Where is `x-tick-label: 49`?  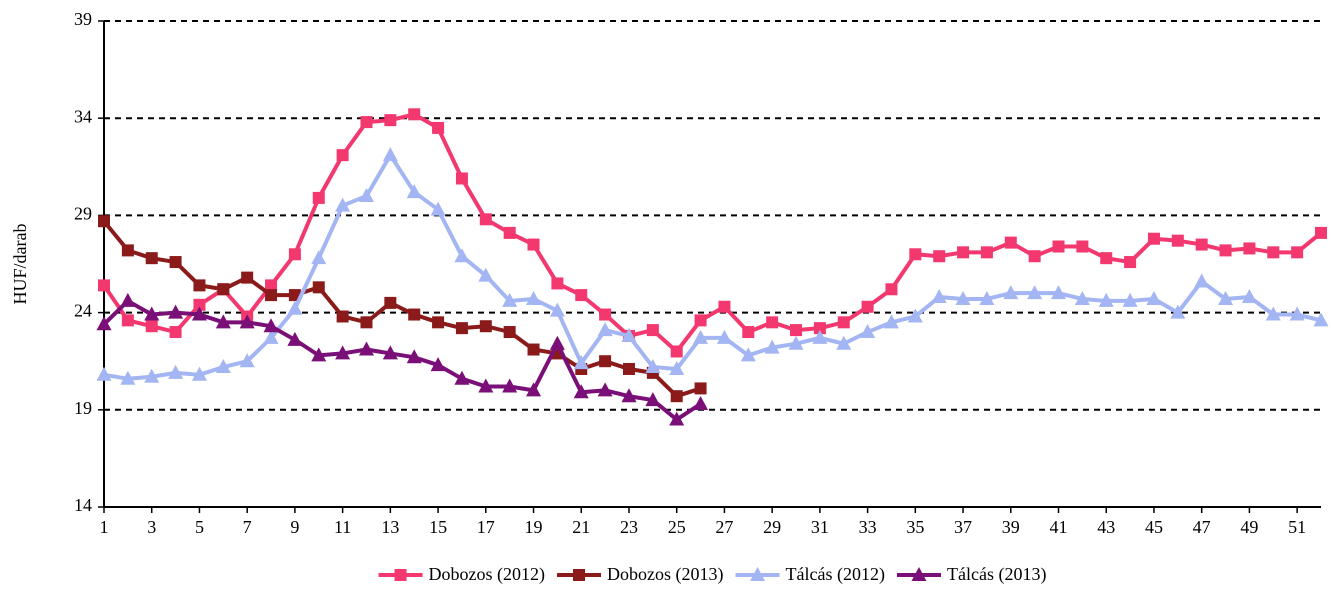 x-tick-label: 49 is located at coordinates (1249, 527).